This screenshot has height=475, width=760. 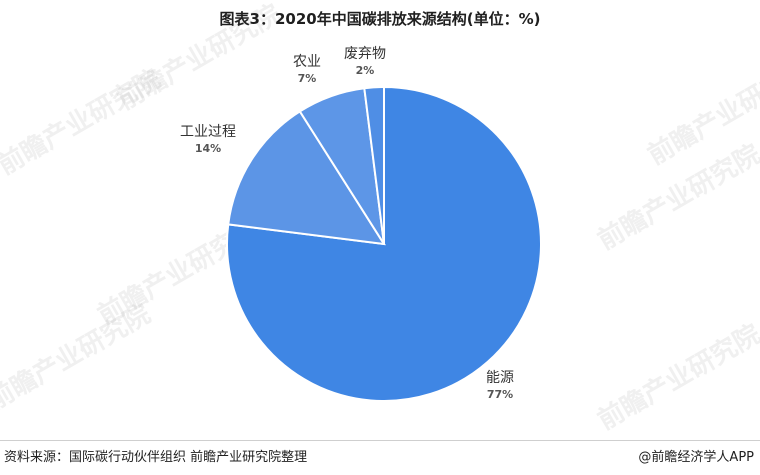 What do you see at coordinates (500, 378) in the screenshot?
I see `slice-name-label: 能源` at bounding box center [500, 378].